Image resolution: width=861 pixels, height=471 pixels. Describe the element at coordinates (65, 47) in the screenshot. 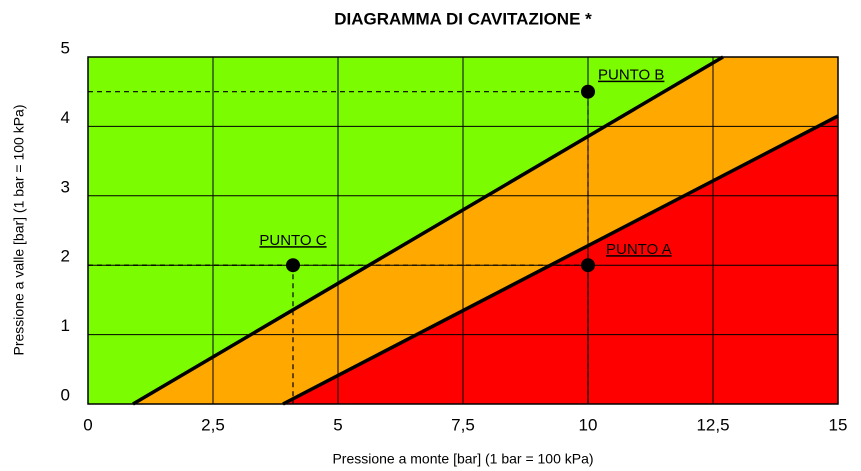

I see `y-tick-label: 5` at that location.